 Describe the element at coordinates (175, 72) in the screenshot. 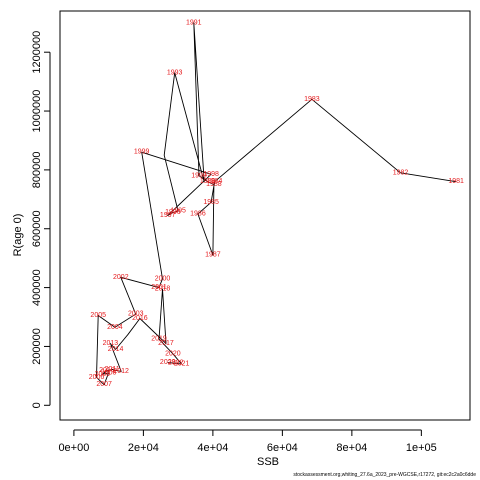

I see `point-label-1993: 1993` at that location.